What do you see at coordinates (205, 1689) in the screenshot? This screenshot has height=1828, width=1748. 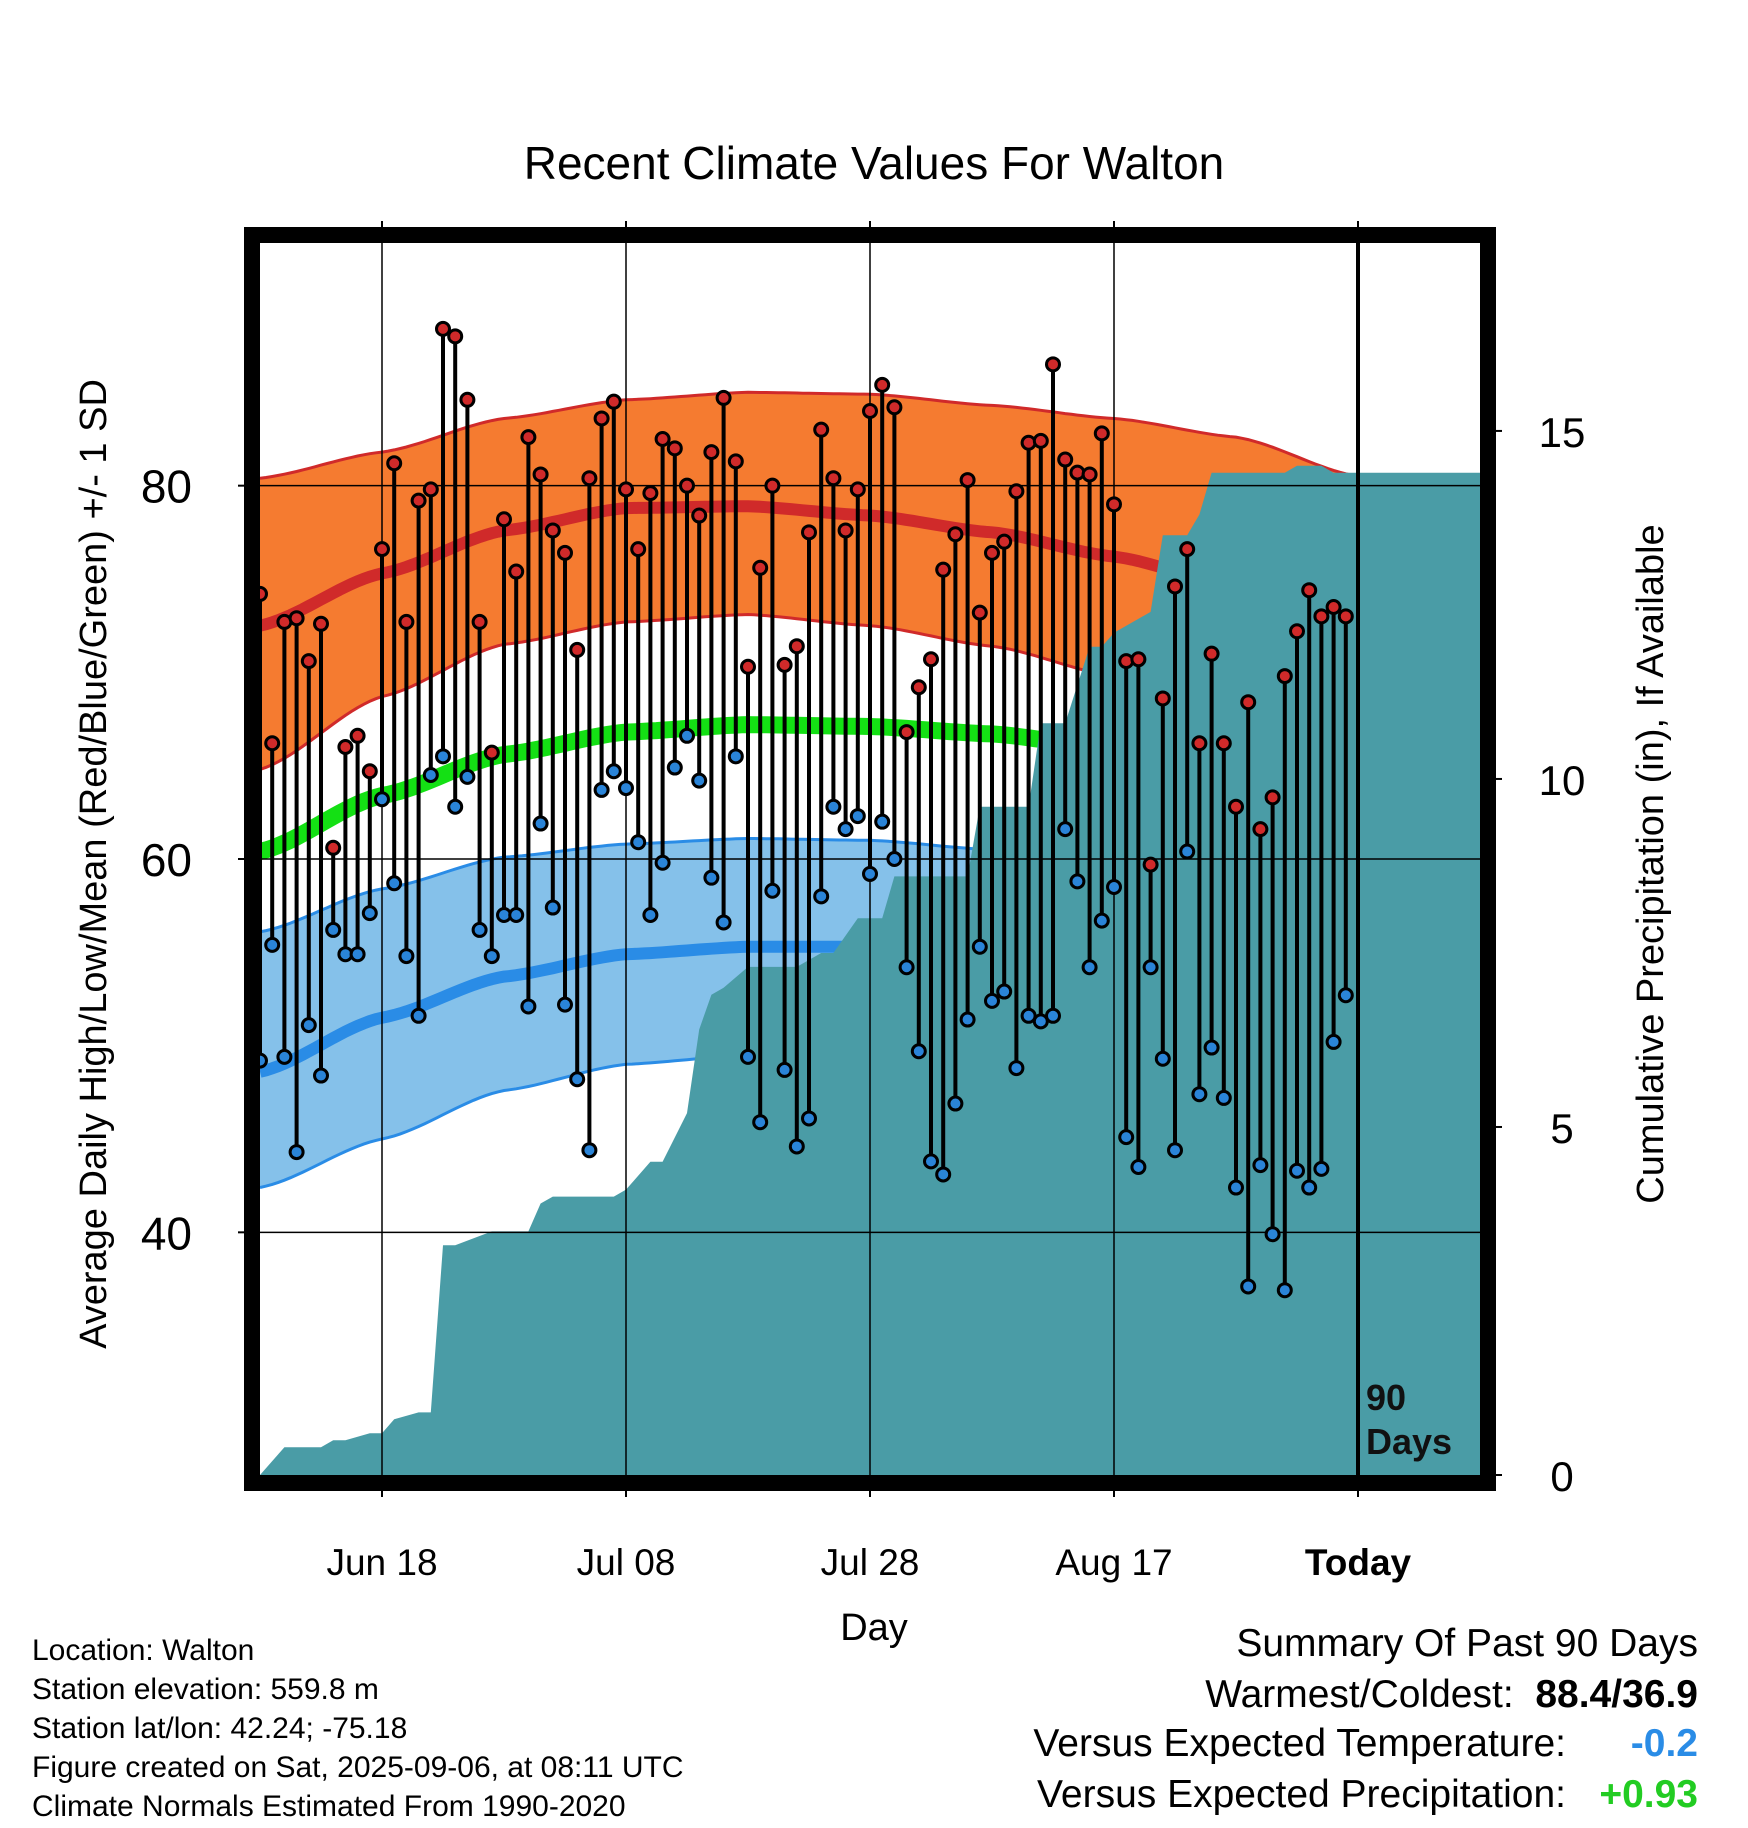 I see `footer-elevation: Station elevation: 559.8 m` at bounding box center [205, 1689].